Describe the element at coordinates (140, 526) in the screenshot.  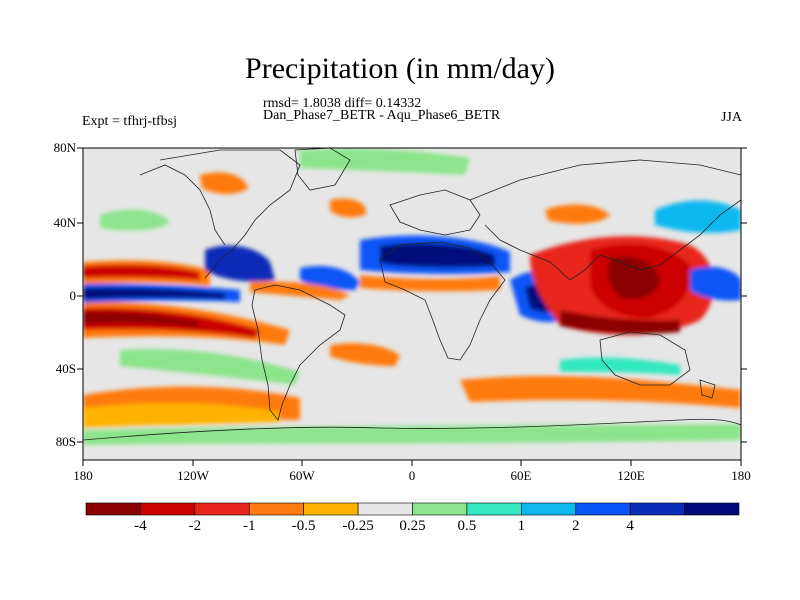
I see `colorbar-label-0: -4` at that location.